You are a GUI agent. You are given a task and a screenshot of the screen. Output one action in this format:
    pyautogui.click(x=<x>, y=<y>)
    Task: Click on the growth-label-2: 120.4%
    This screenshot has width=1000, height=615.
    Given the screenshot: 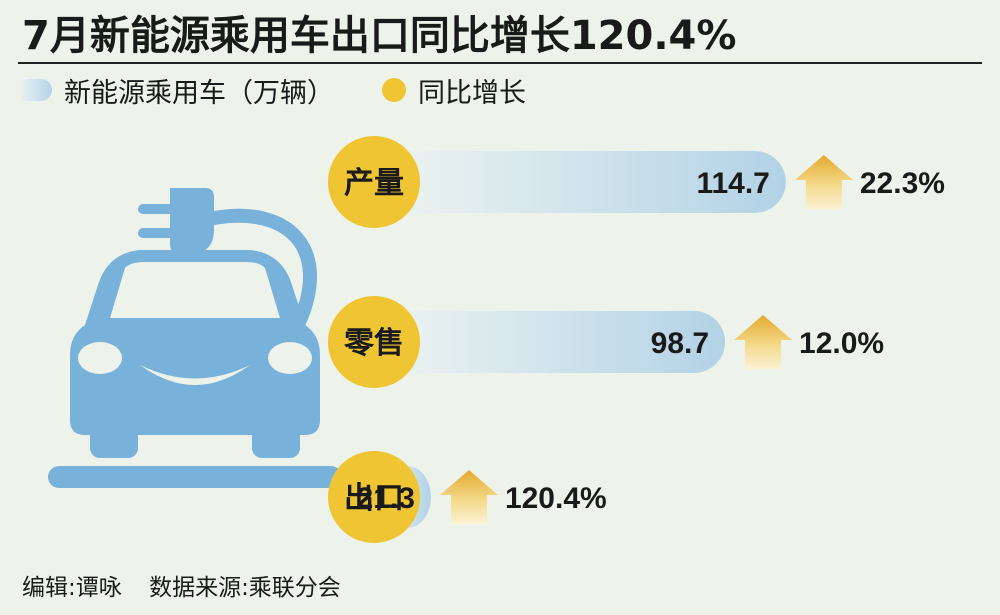 What is the action you would take?
    pyautogui.click(x=556, y=498)
    